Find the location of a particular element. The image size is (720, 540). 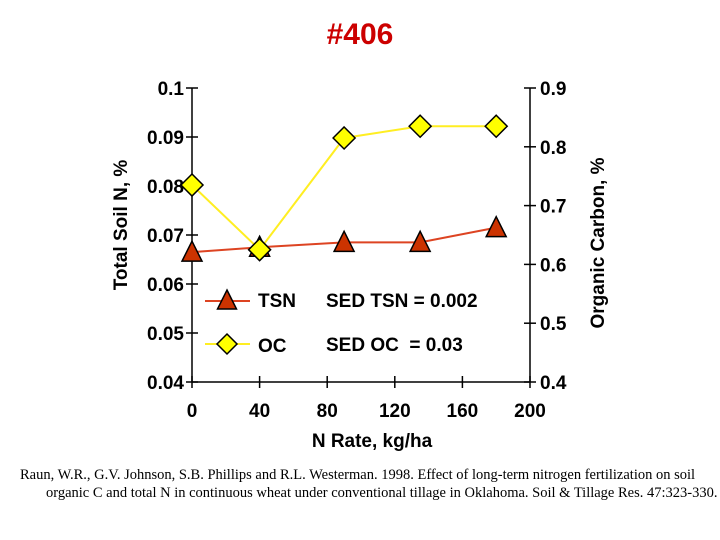

left-tick-label: 0.04 is located at coordinates (165, 383).